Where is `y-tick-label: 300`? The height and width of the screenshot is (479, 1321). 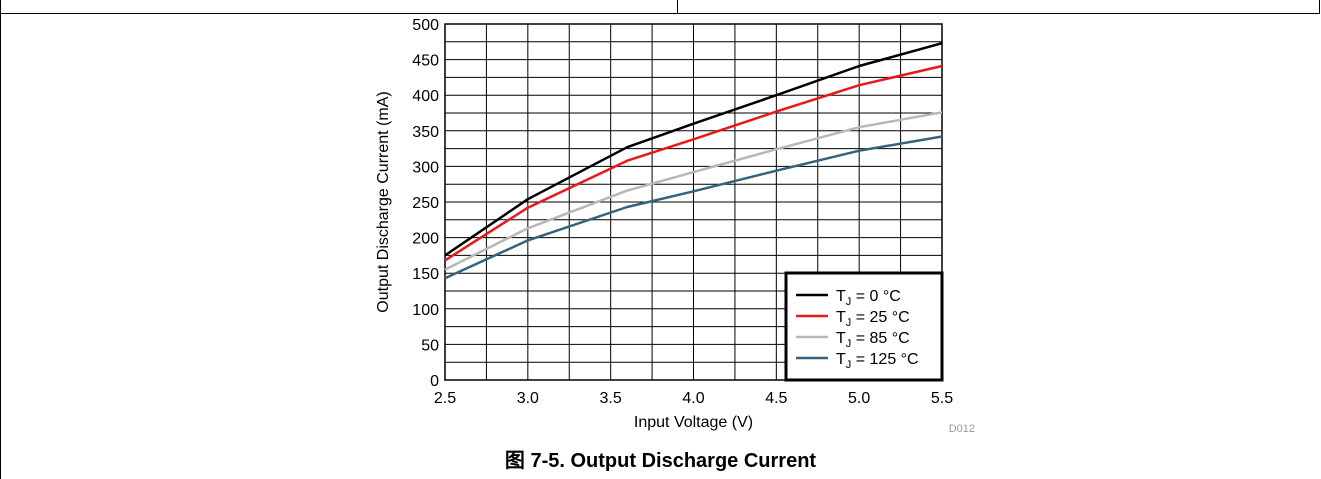
y-tick-label: 300 is located at coordinates (425, 167).